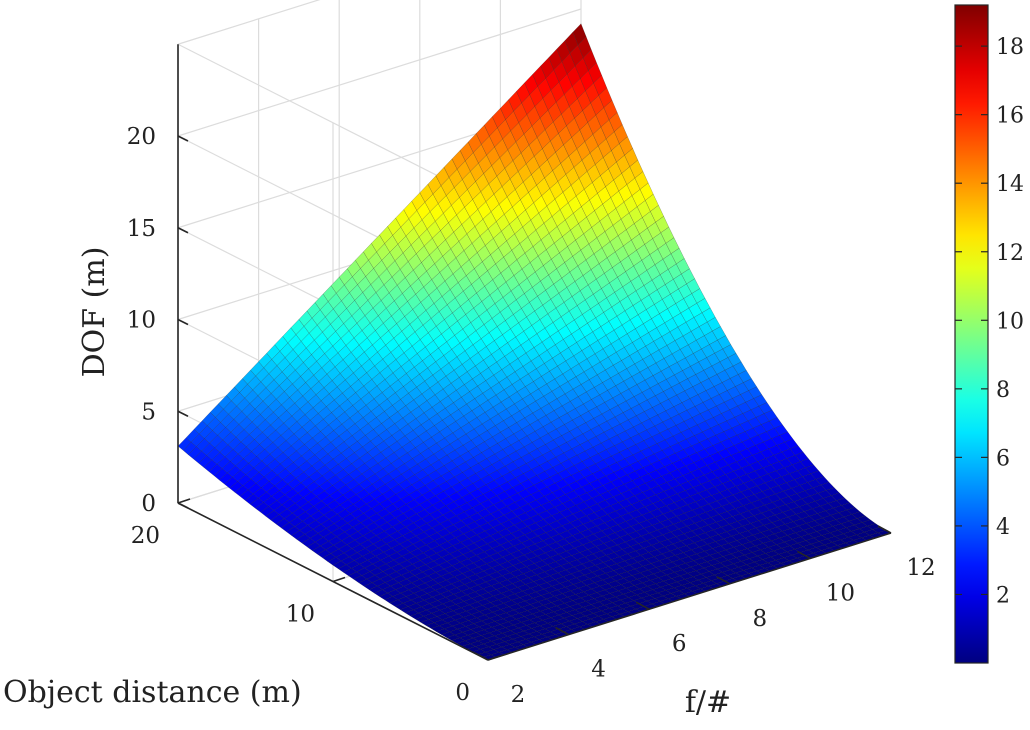  Describe the element at coordinates (840, 593) in the screenshot. I see `x-tick-label: 10` at that location.